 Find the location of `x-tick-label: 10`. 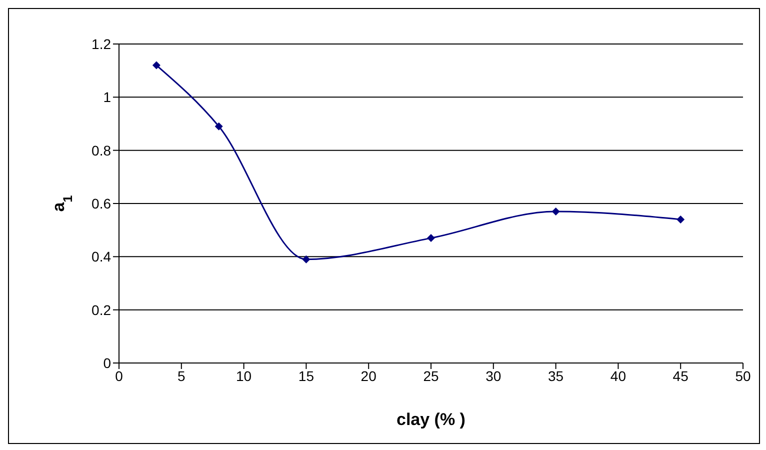

x-tick-label: 10 is located at coordinates (244, 376).